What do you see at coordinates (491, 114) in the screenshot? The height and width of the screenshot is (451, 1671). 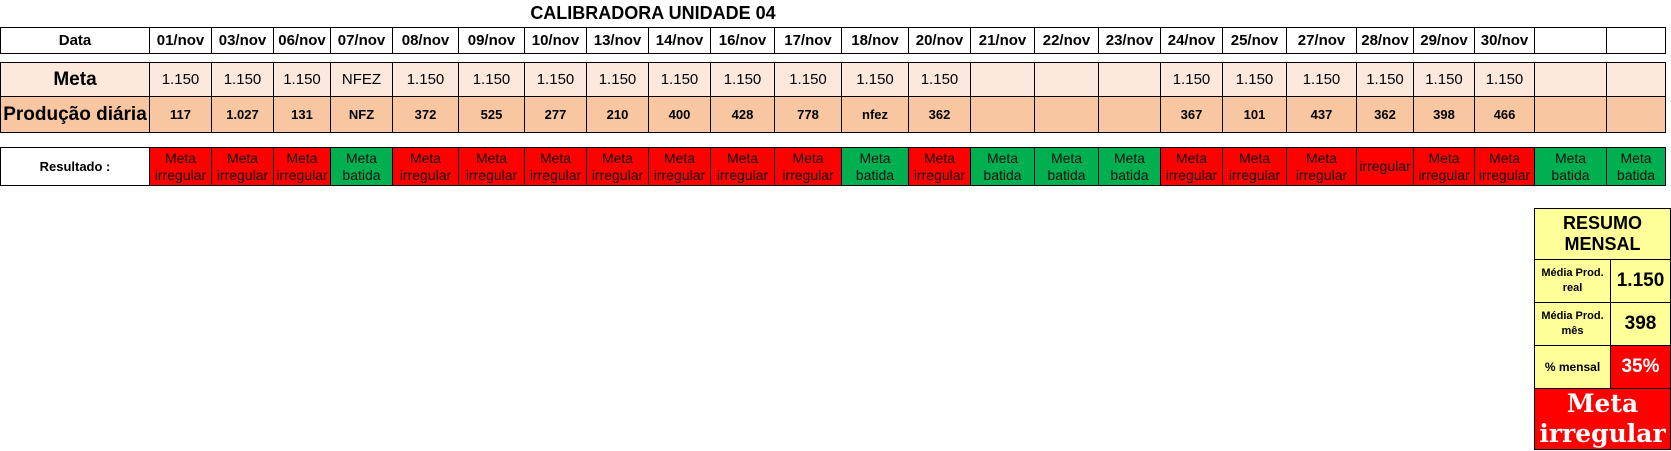 I see `production-cell: 525` at bounding box center [491, 114].